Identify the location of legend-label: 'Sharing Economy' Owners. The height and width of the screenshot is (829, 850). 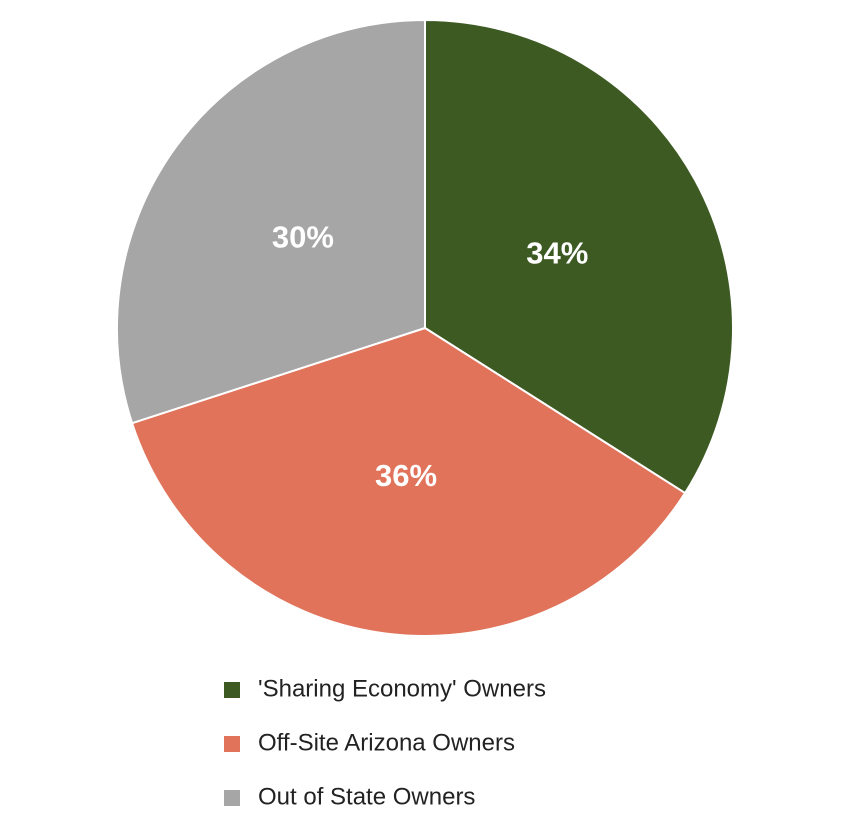
(402, 688).